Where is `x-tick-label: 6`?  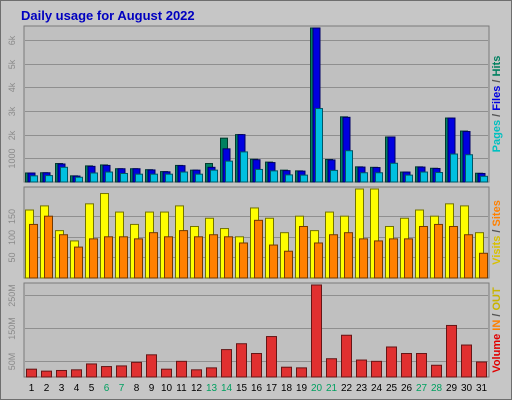
x-tick-label: 6 is located at coordinates (107, 388).